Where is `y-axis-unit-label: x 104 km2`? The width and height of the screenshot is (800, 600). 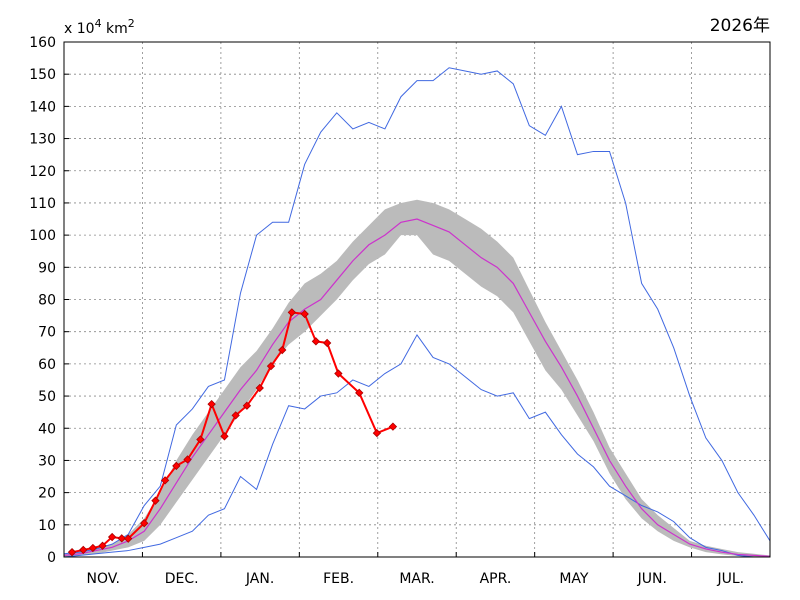 y-axis-unit-label: x 104 km2 is located at coordinates (99, 27).